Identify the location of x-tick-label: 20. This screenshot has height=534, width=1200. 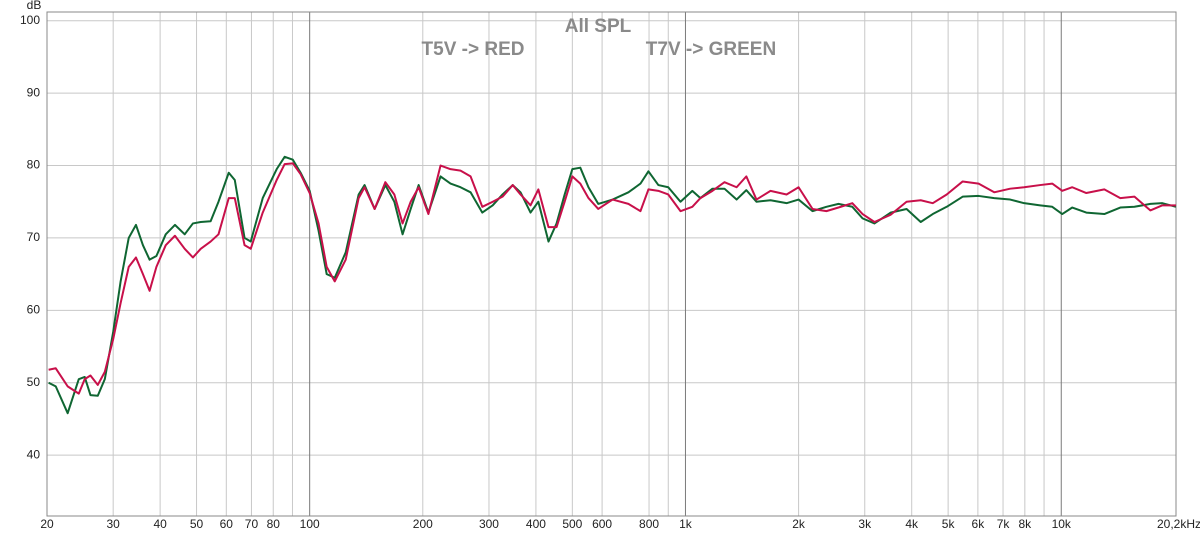
(47, 524).